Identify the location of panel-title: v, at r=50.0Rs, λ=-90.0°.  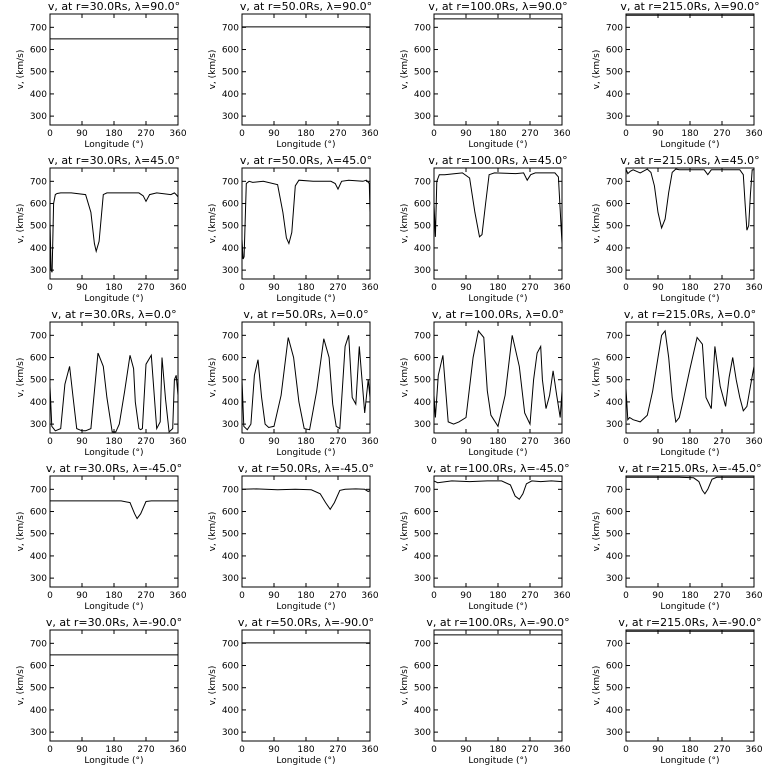
(306, 622).